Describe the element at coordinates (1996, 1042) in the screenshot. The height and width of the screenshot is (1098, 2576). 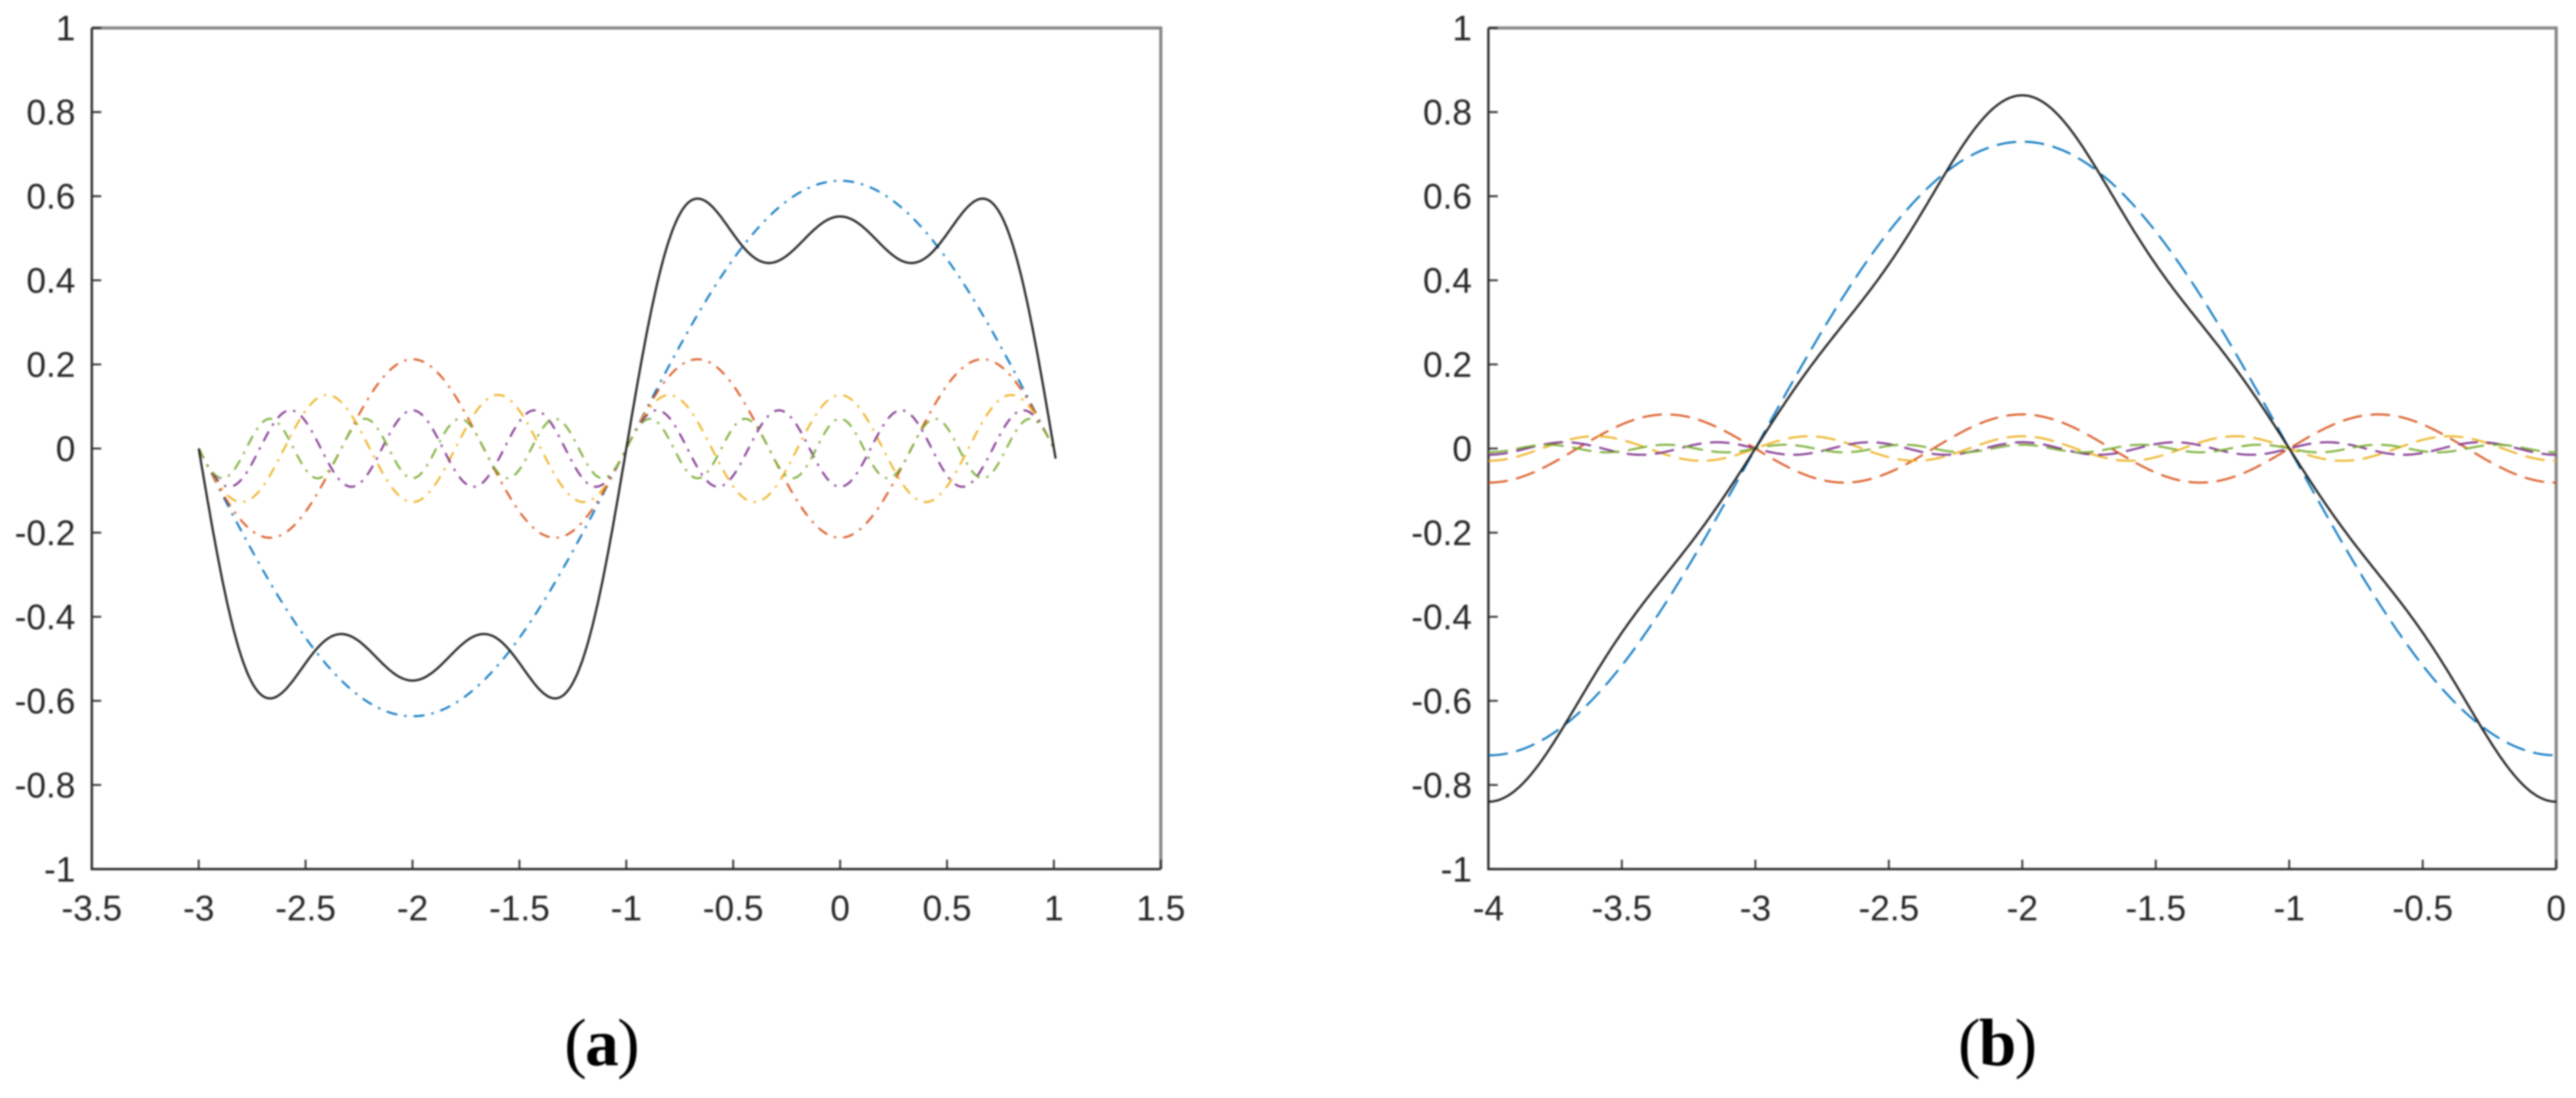
I see `svg-text: (b)` at that location.